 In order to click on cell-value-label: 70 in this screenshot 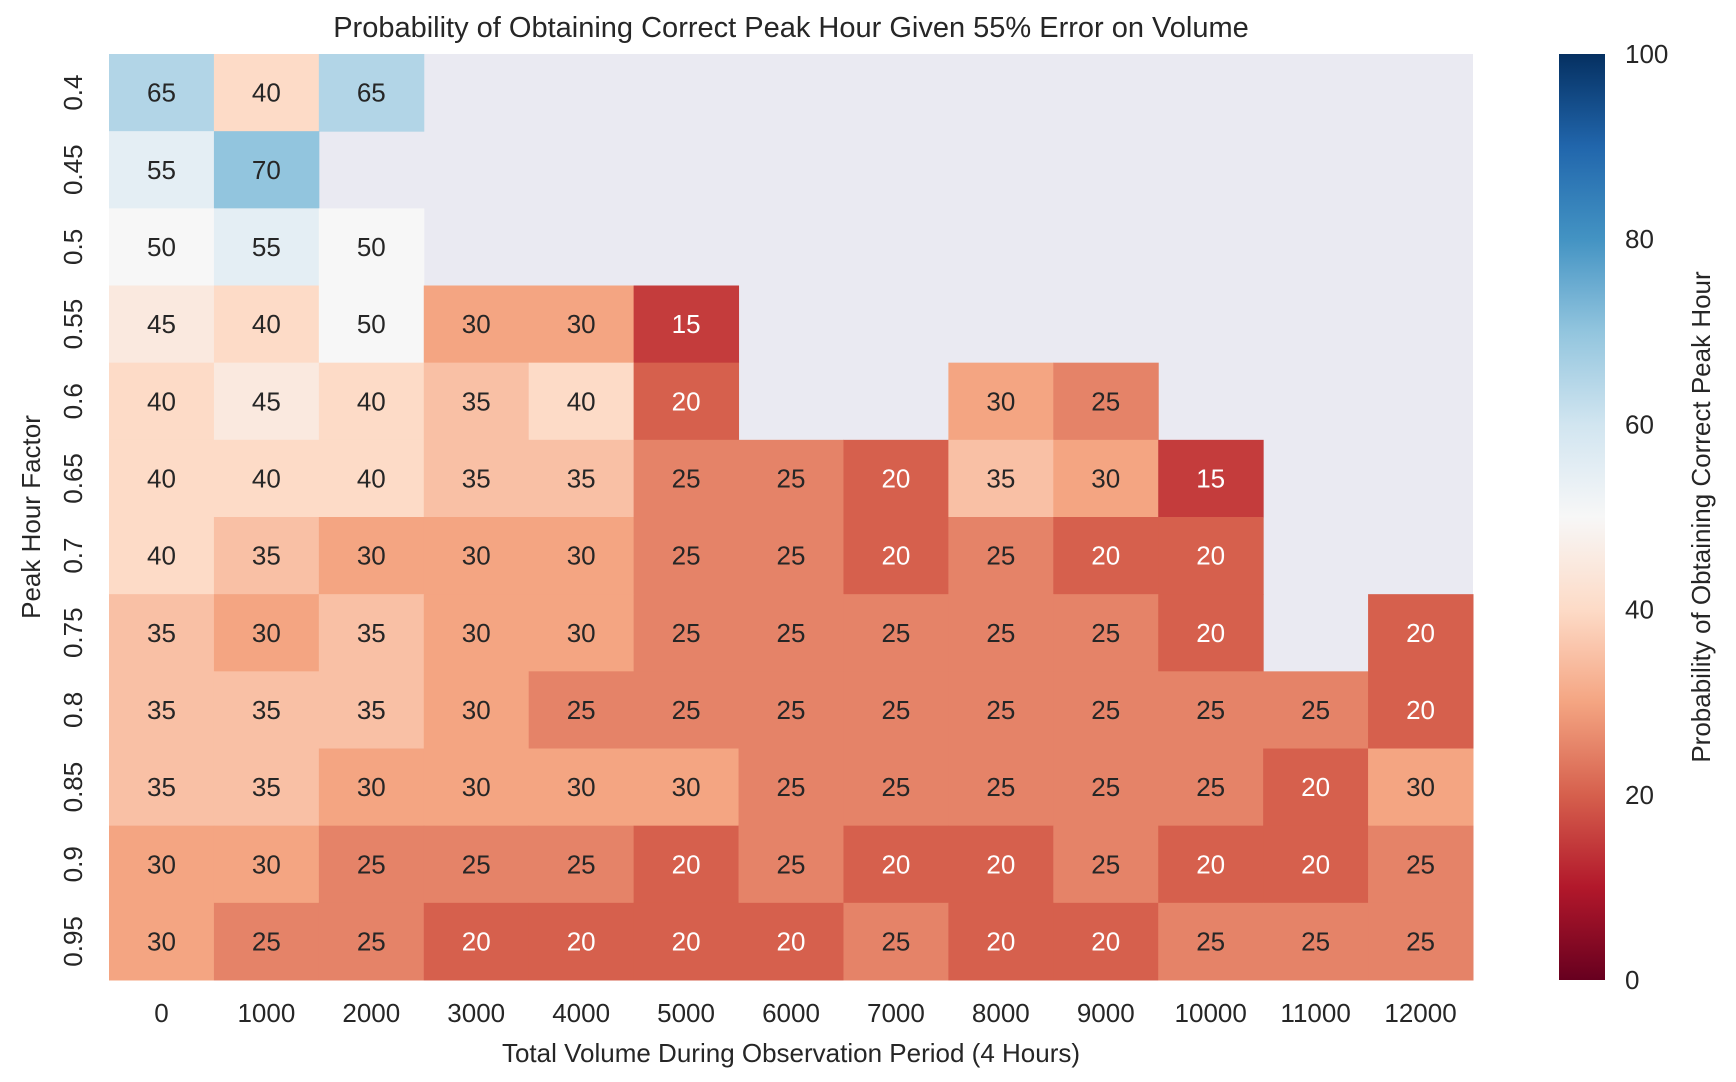, I will do `click(266, 170)`.